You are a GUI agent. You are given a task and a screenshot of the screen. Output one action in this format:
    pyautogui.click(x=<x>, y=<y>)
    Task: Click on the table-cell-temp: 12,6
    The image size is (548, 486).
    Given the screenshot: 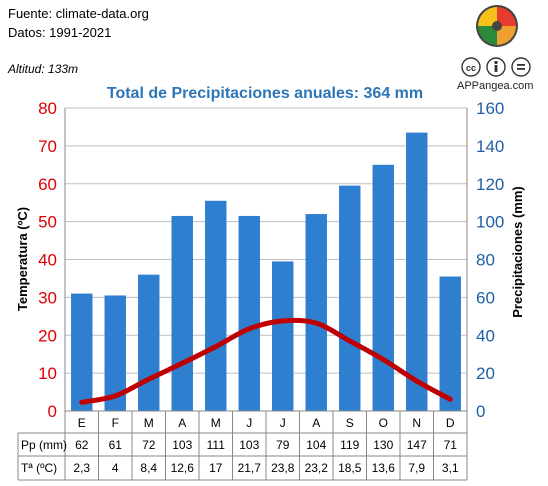 What is the action you would take?
    pyautogui.click(x=183, y=468)
    